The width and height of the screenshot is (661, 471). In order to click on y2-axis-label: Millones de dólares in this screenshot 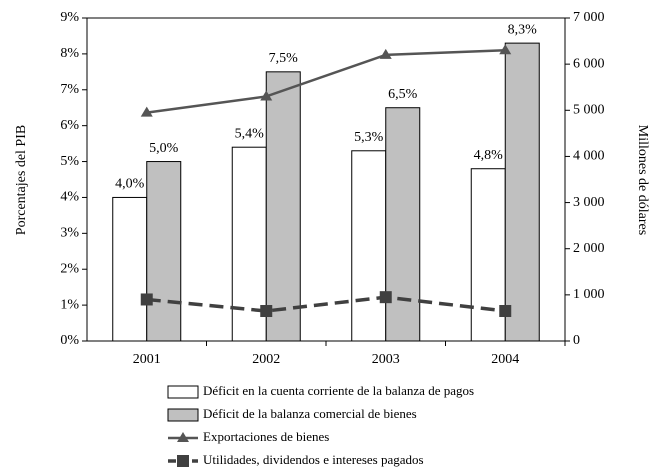, I will do `click(642, 180)`.